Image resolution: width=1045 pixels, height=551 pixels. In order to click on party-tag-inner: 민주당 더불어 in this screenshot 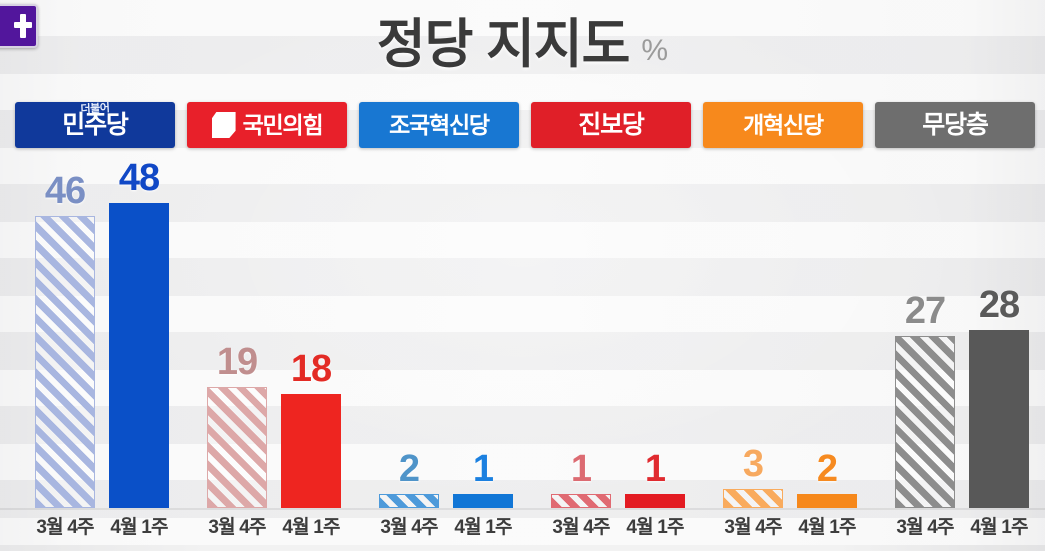, I will do `click(95, 120)`.